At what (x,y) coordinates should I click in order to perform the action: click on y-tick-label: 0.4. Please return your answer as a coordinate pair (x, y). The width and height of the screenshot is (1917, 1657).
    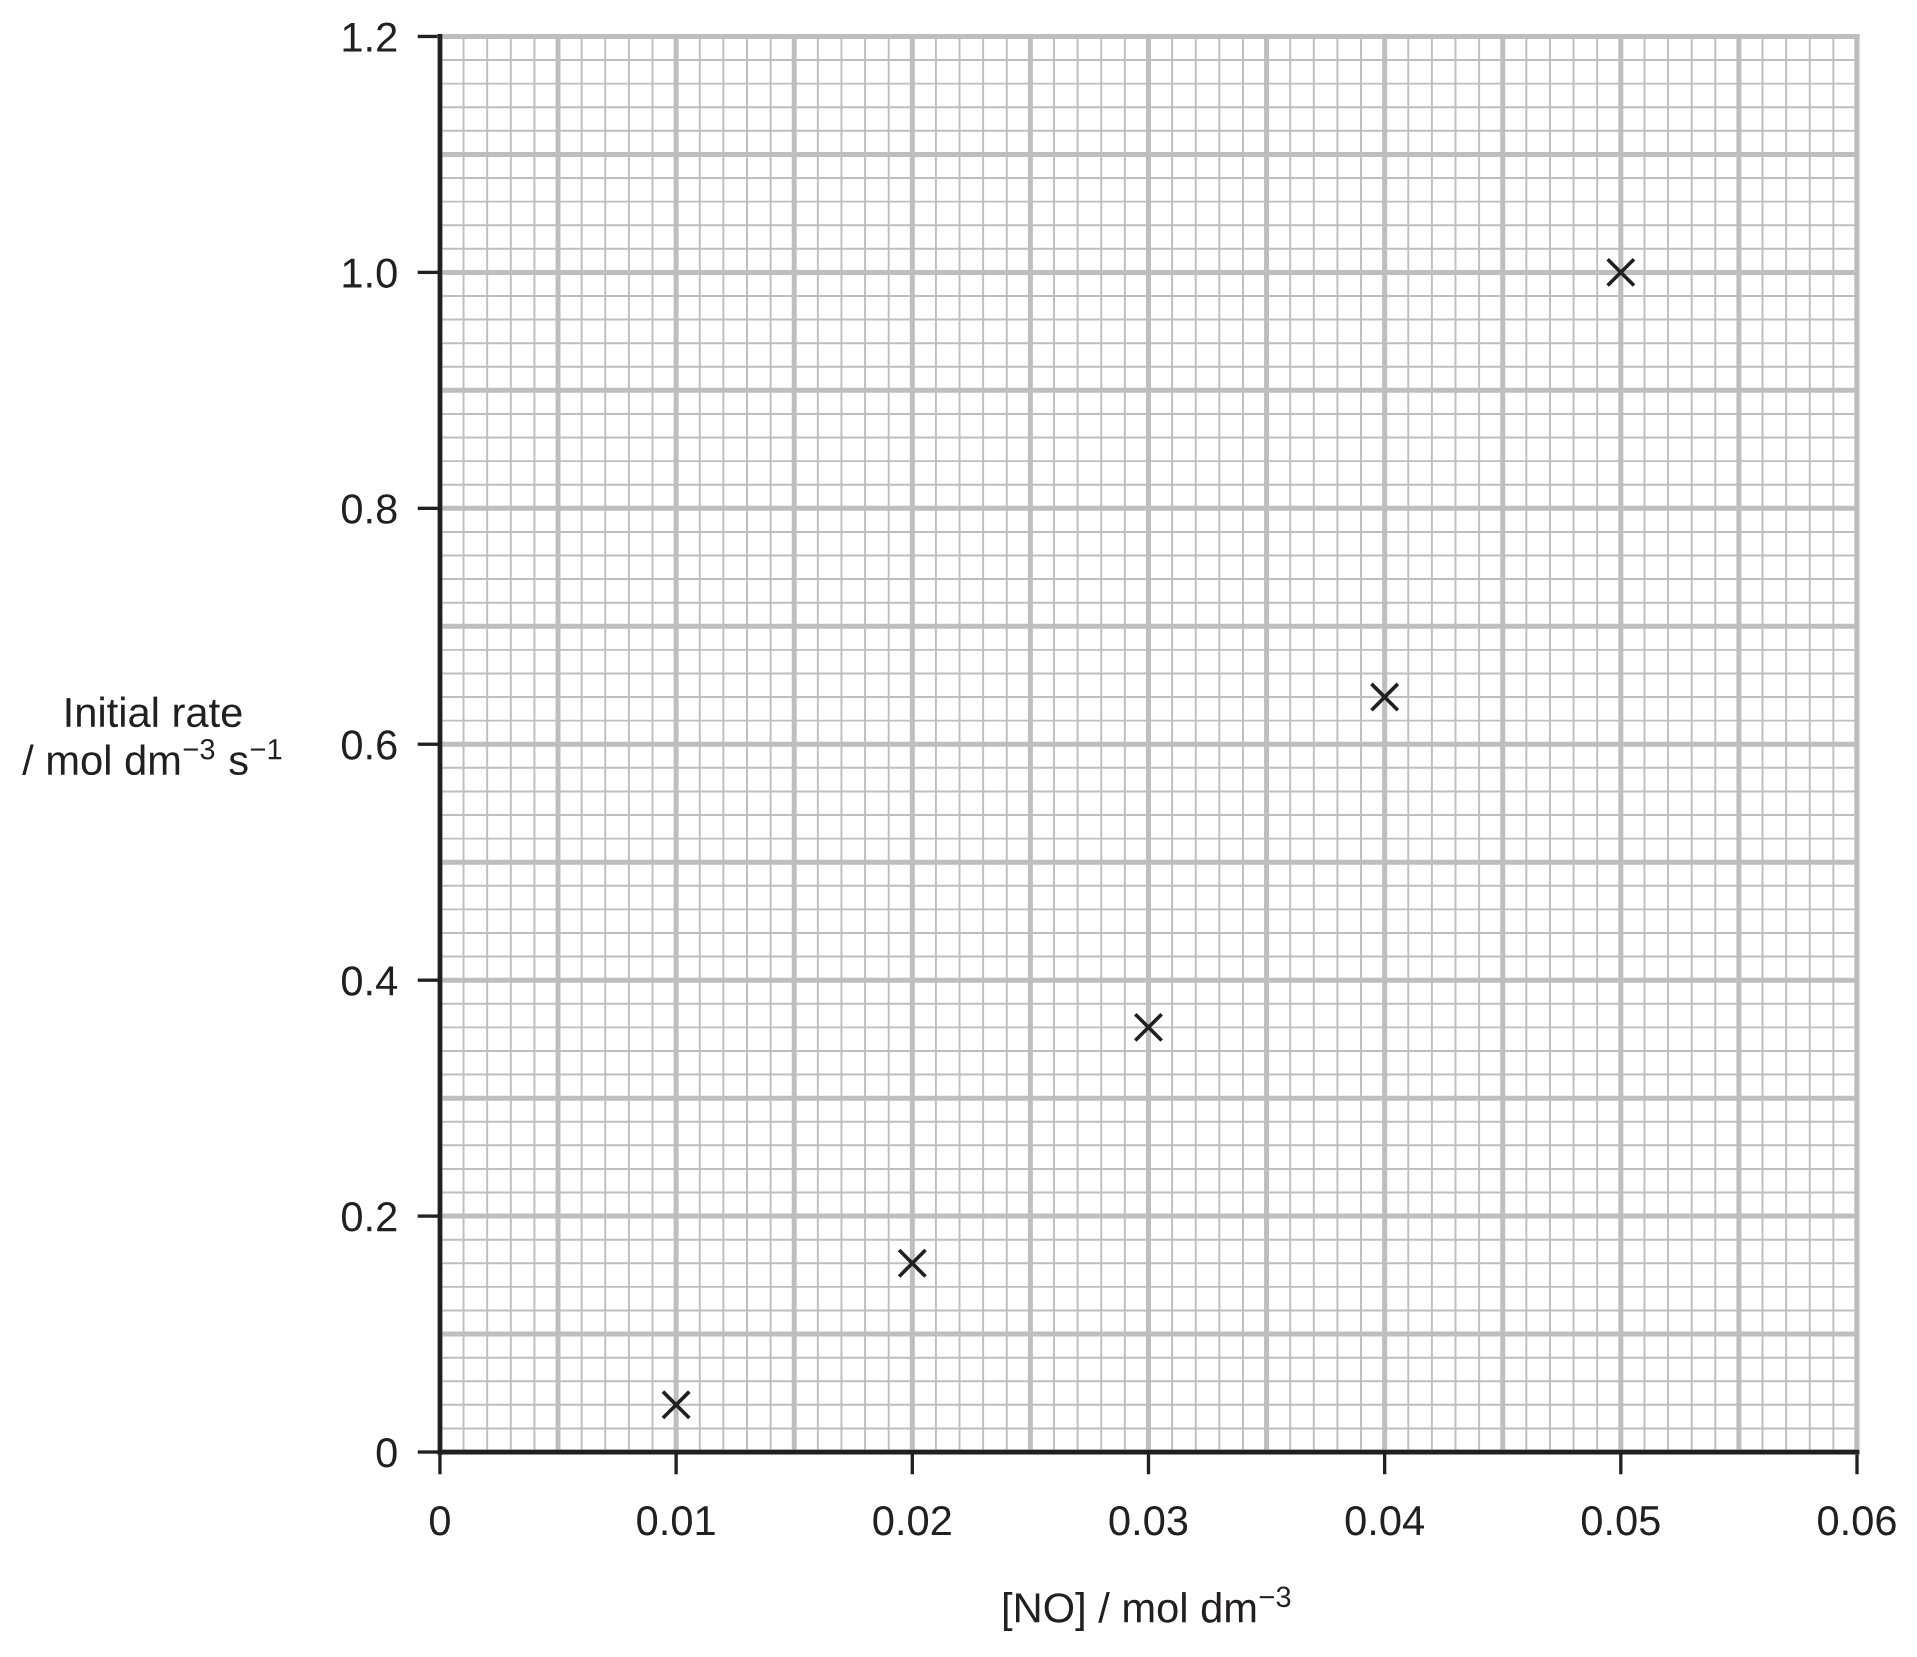
    Looking at the image, I should click on (370, 981).